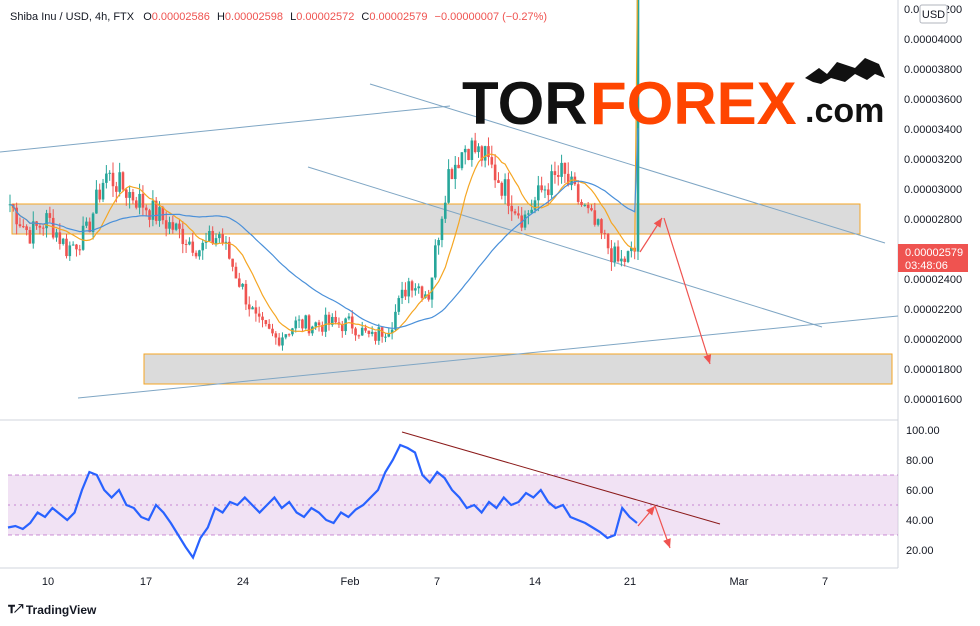  What do you see at coordinates (147, 17) in the screenshot?
I see `legend-o-label: O` at bounding box center [147, 17].